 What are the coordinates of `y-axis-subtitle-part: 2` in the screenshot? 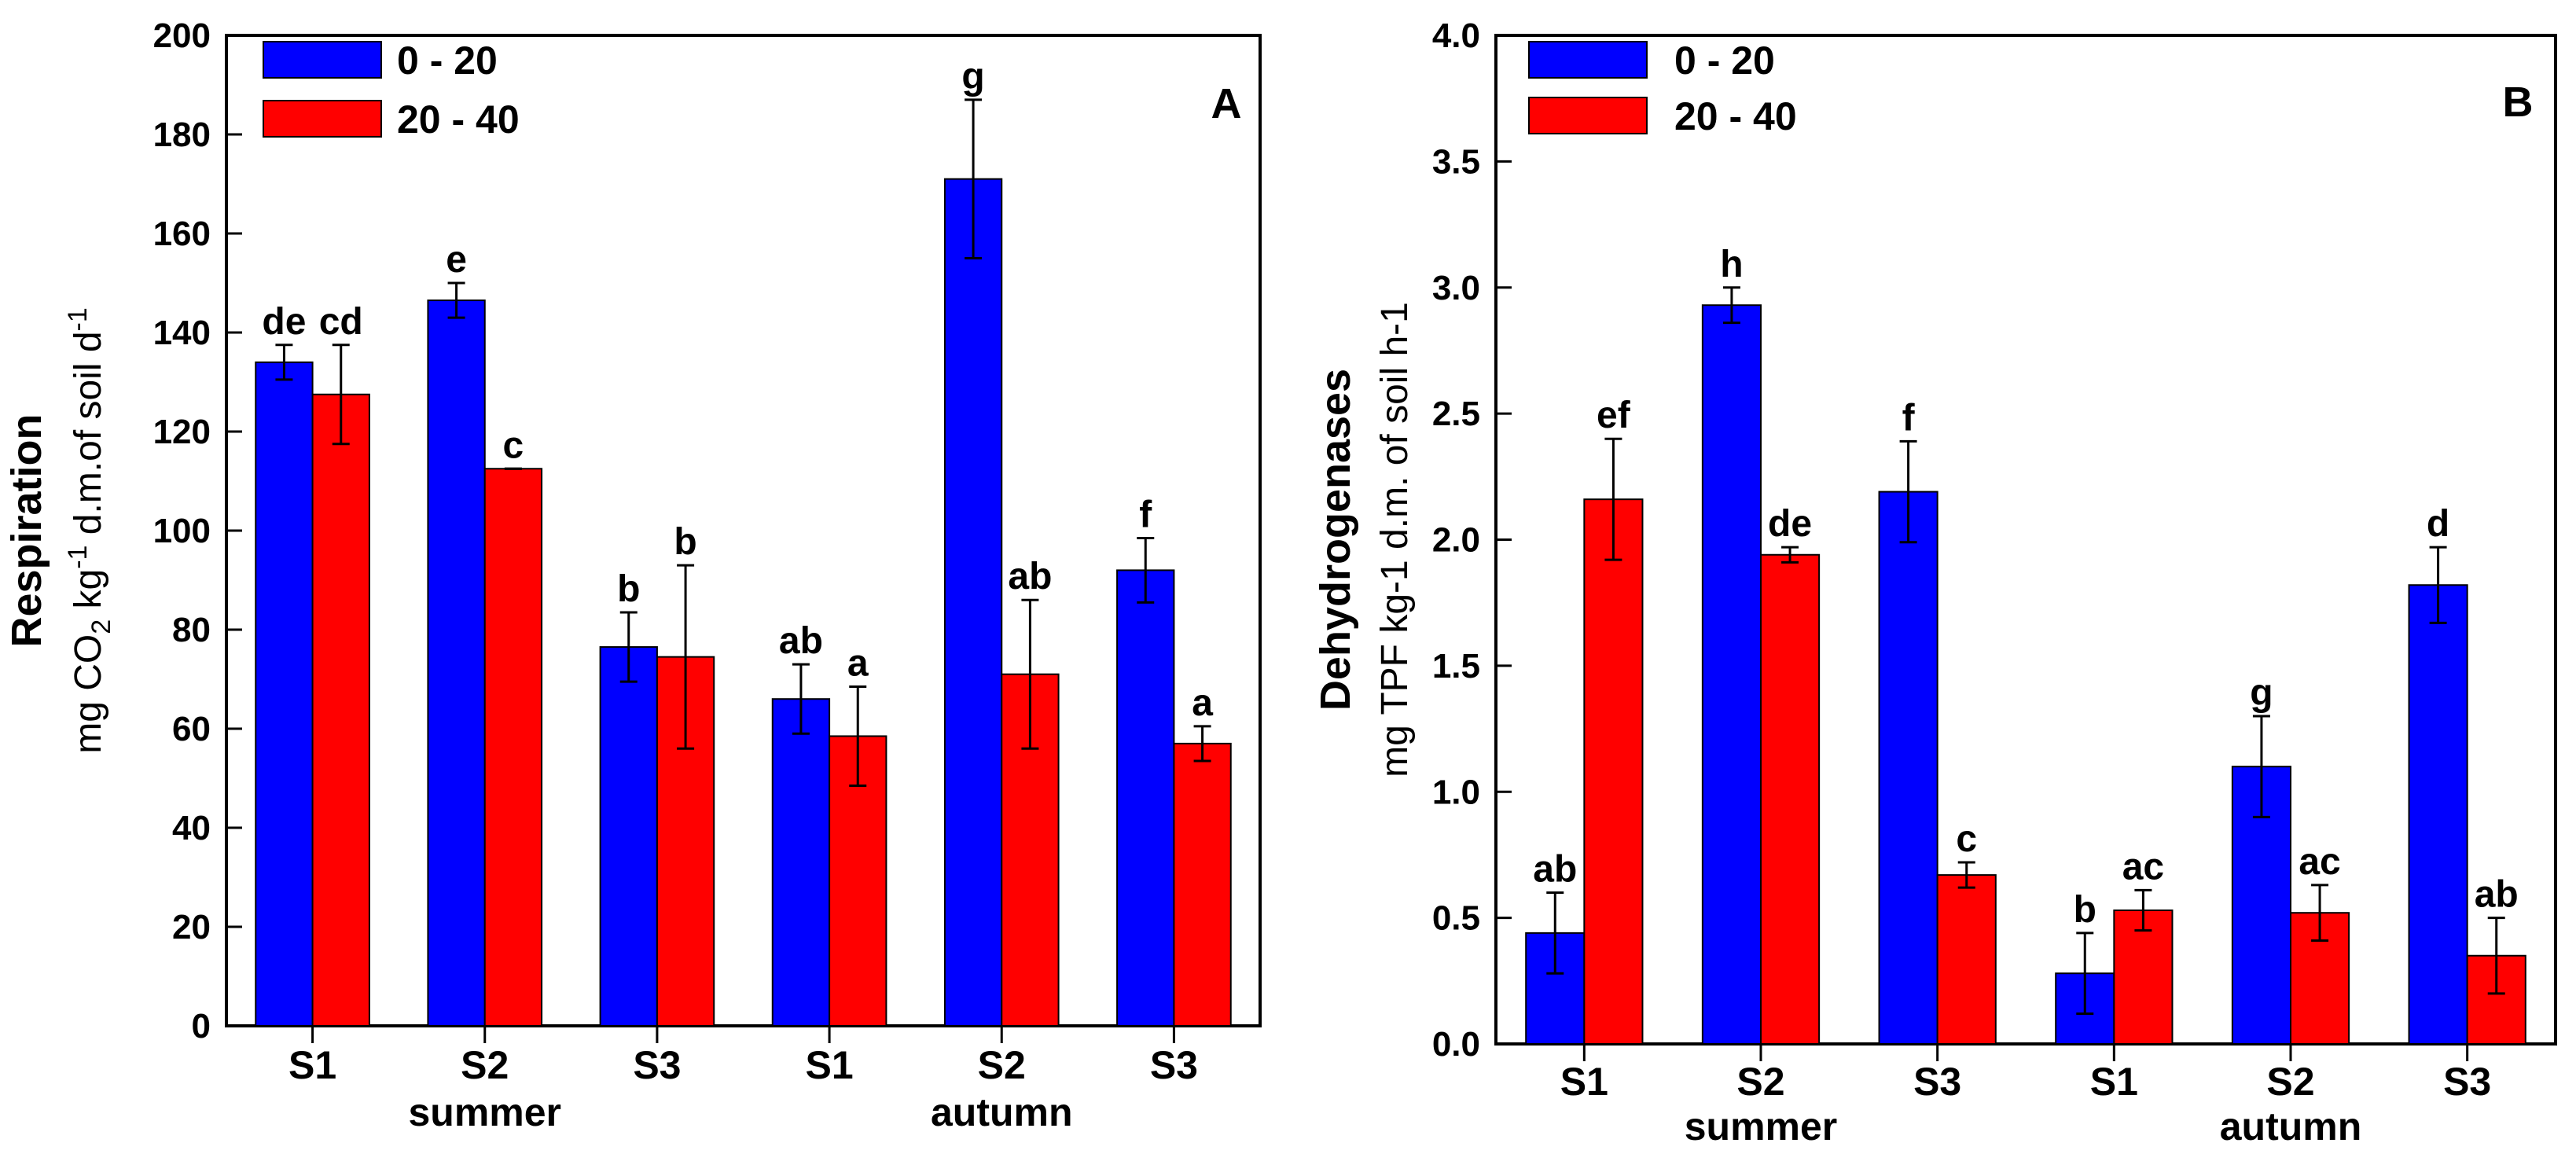 It's located at (101, 626).